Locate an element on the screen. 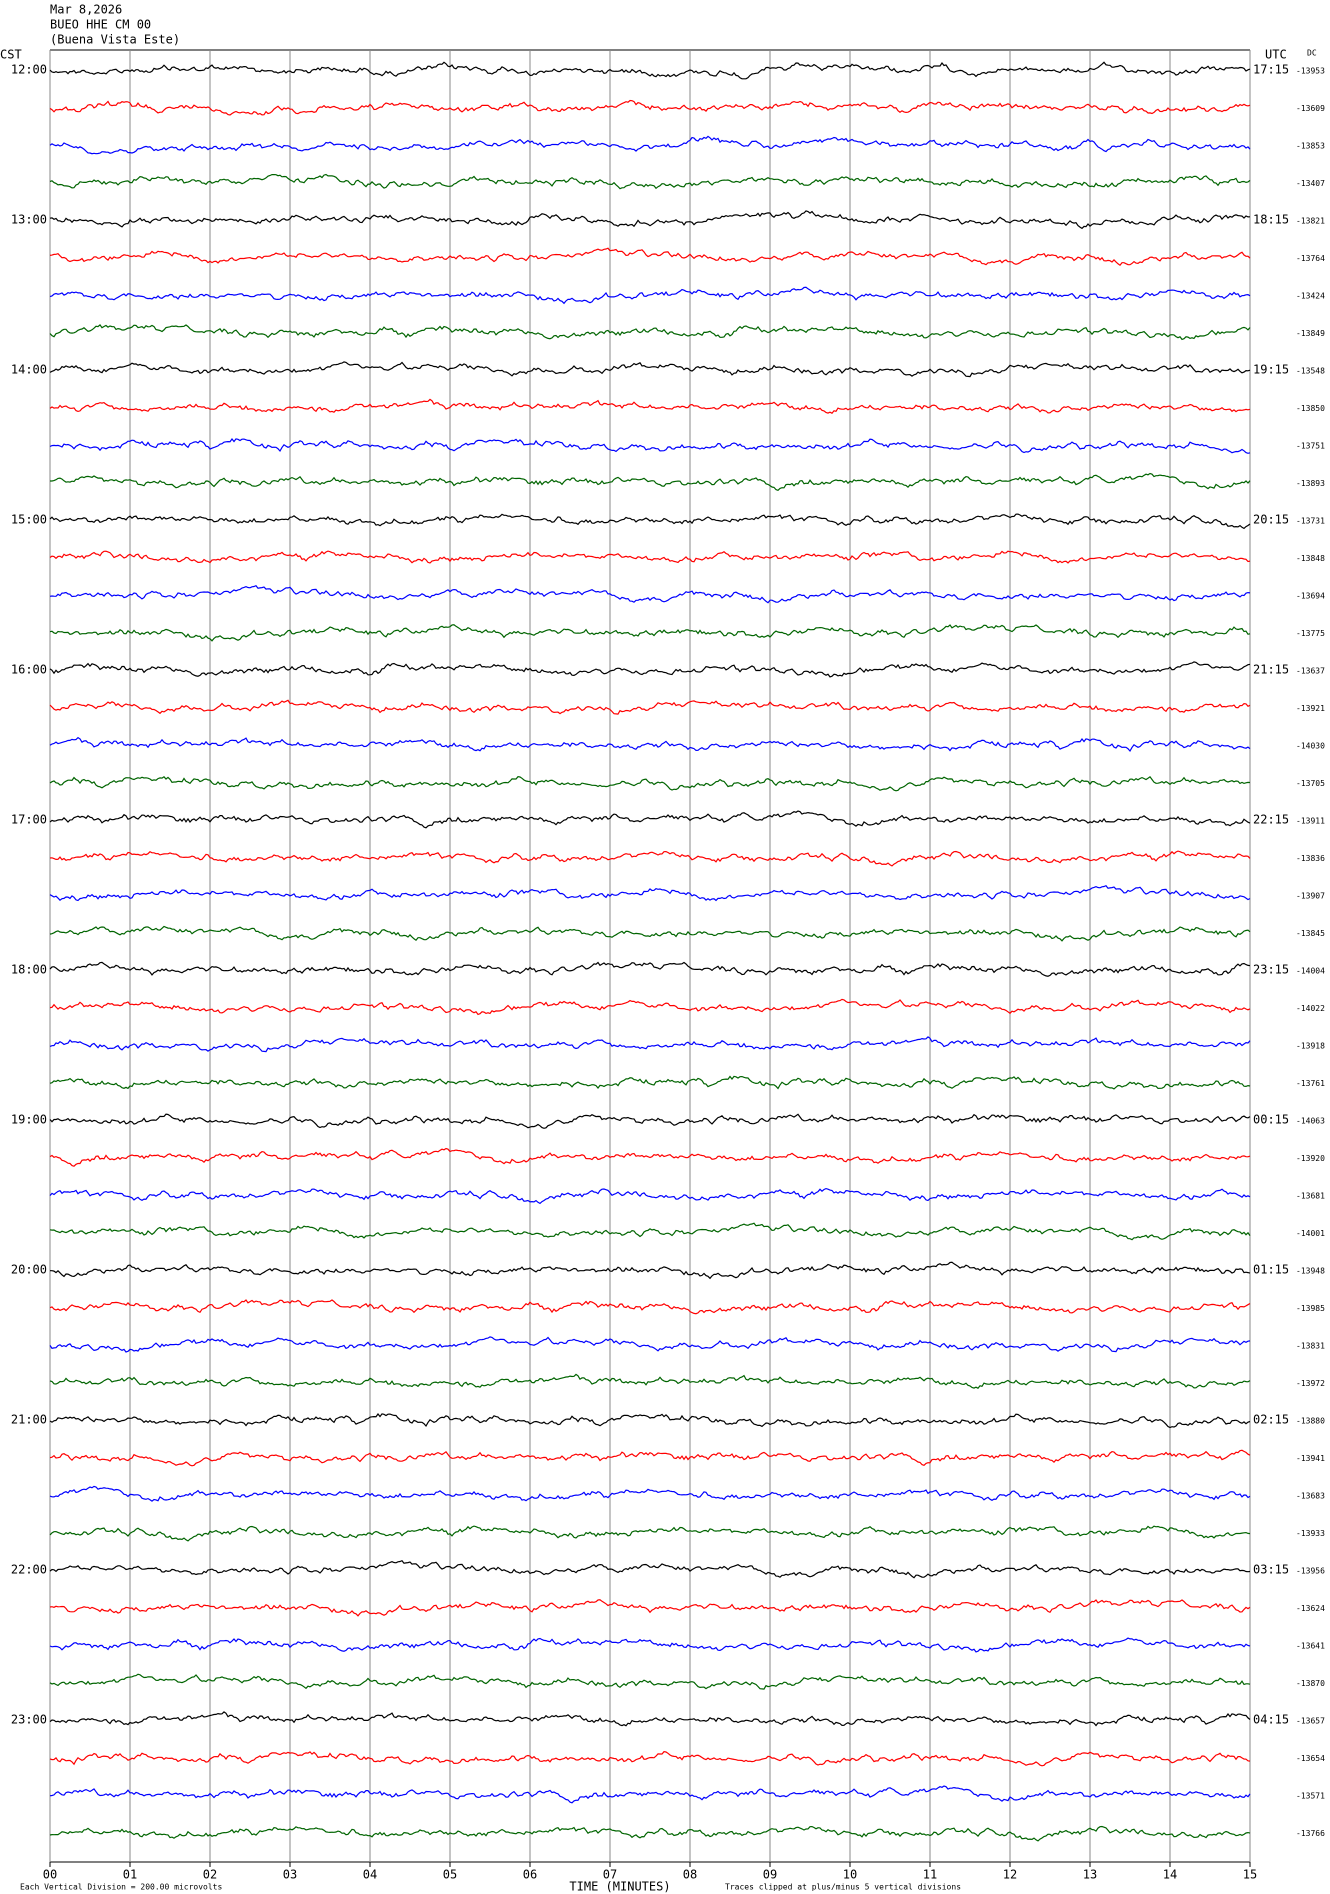 This screenshot has width=1330, height=1894. dc-value: -13764 is located at coordinates (1310, 258).